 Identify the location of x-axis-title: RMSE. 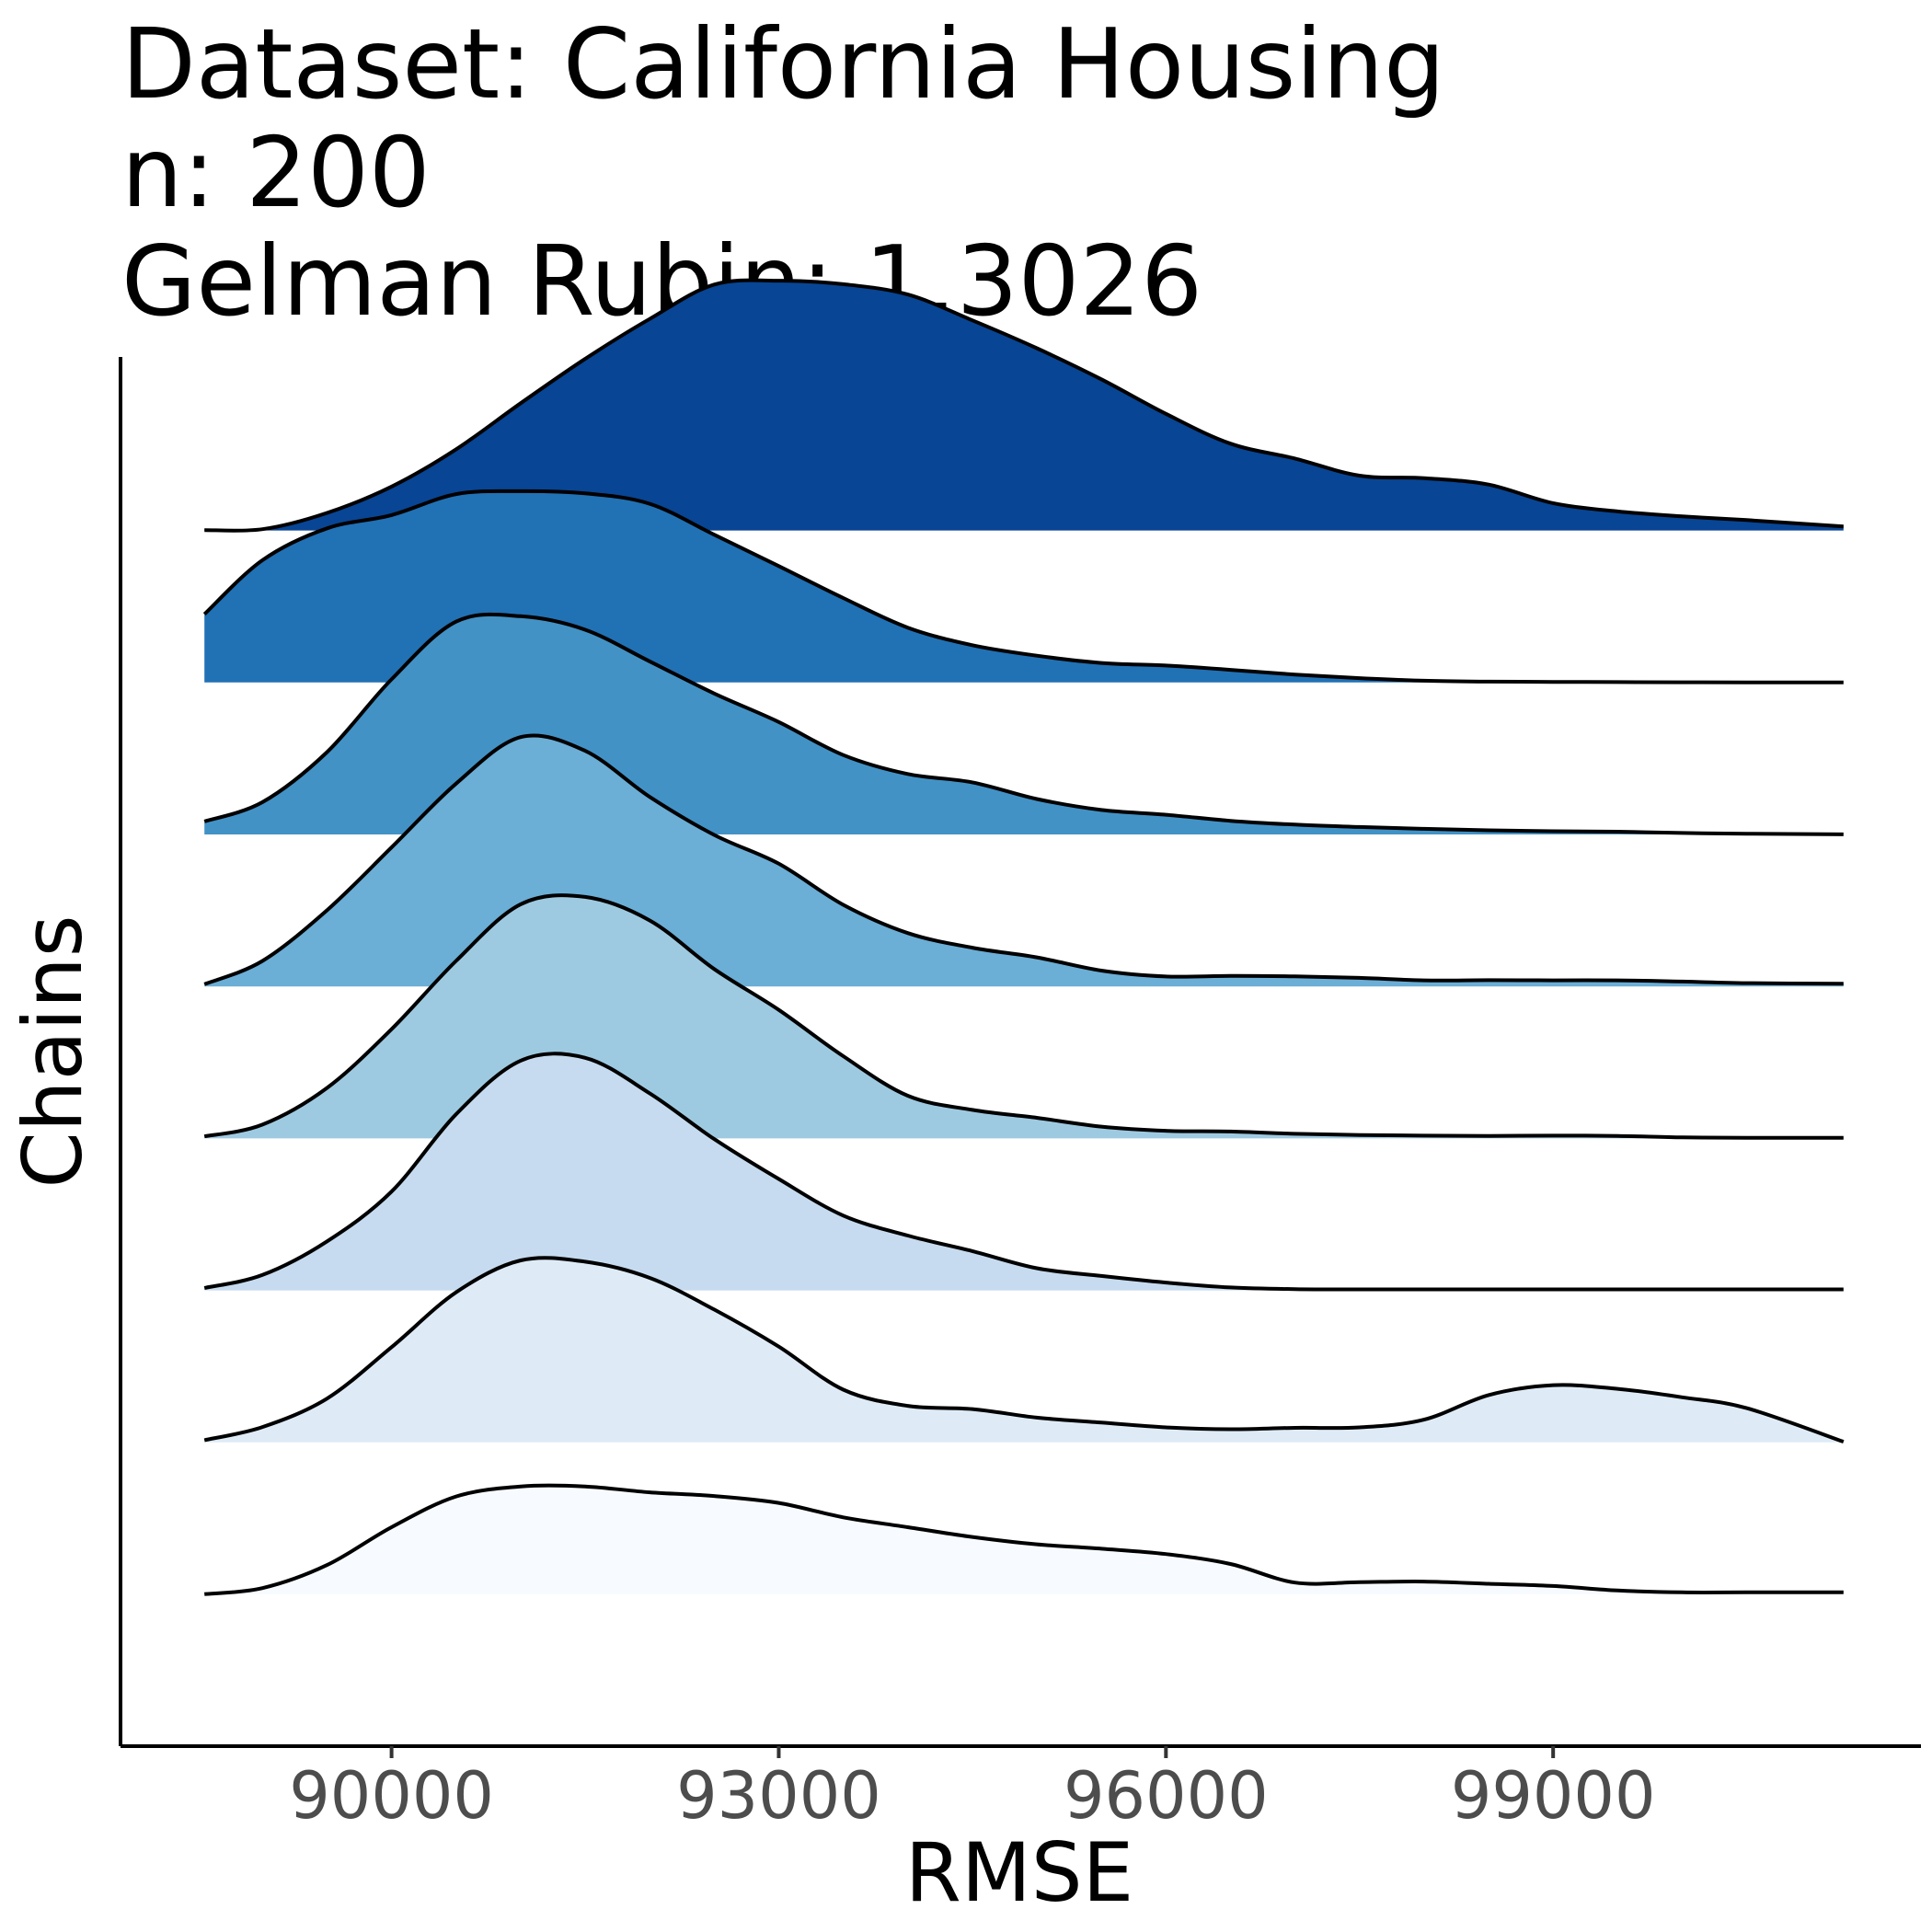
(1020, 1872).